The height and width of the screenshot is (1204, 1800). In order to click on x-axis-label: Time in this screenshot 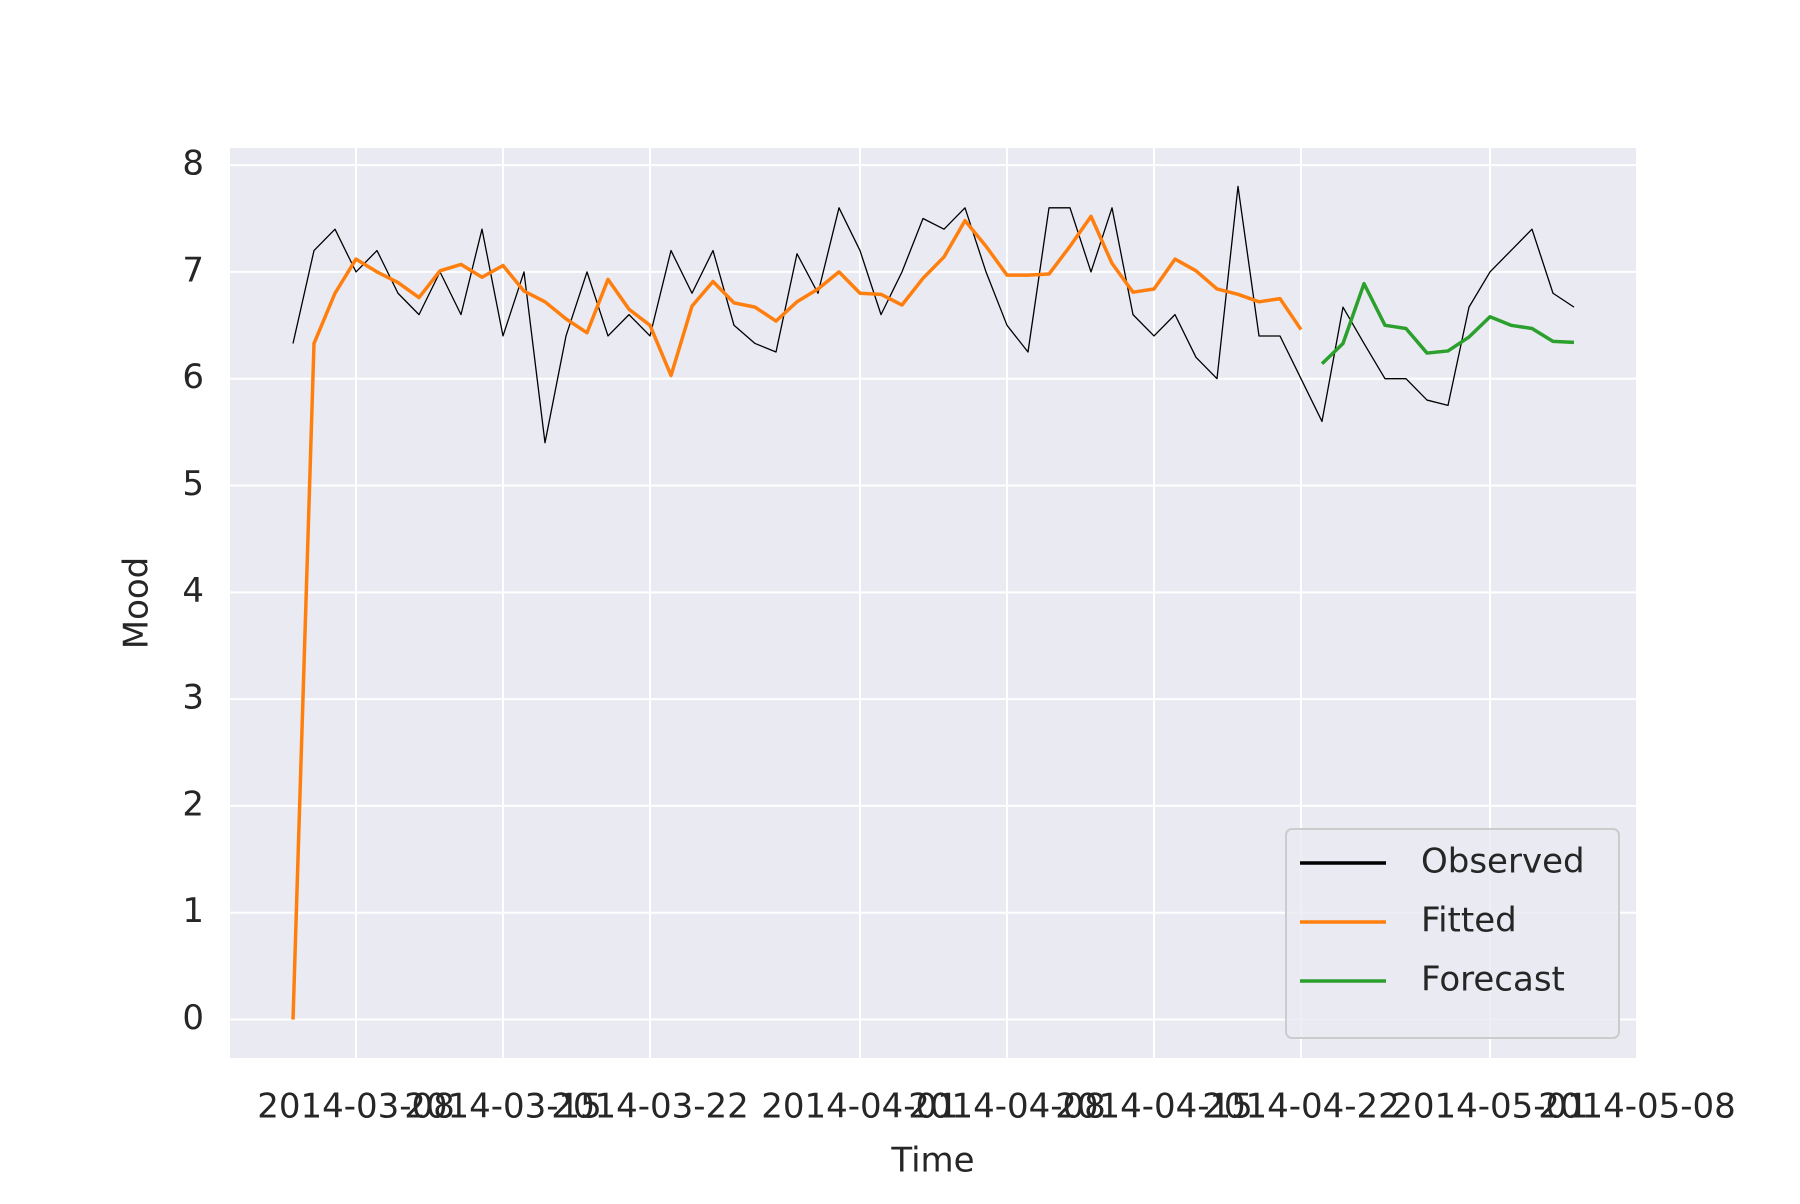, I will do `click(932, 1161)`.